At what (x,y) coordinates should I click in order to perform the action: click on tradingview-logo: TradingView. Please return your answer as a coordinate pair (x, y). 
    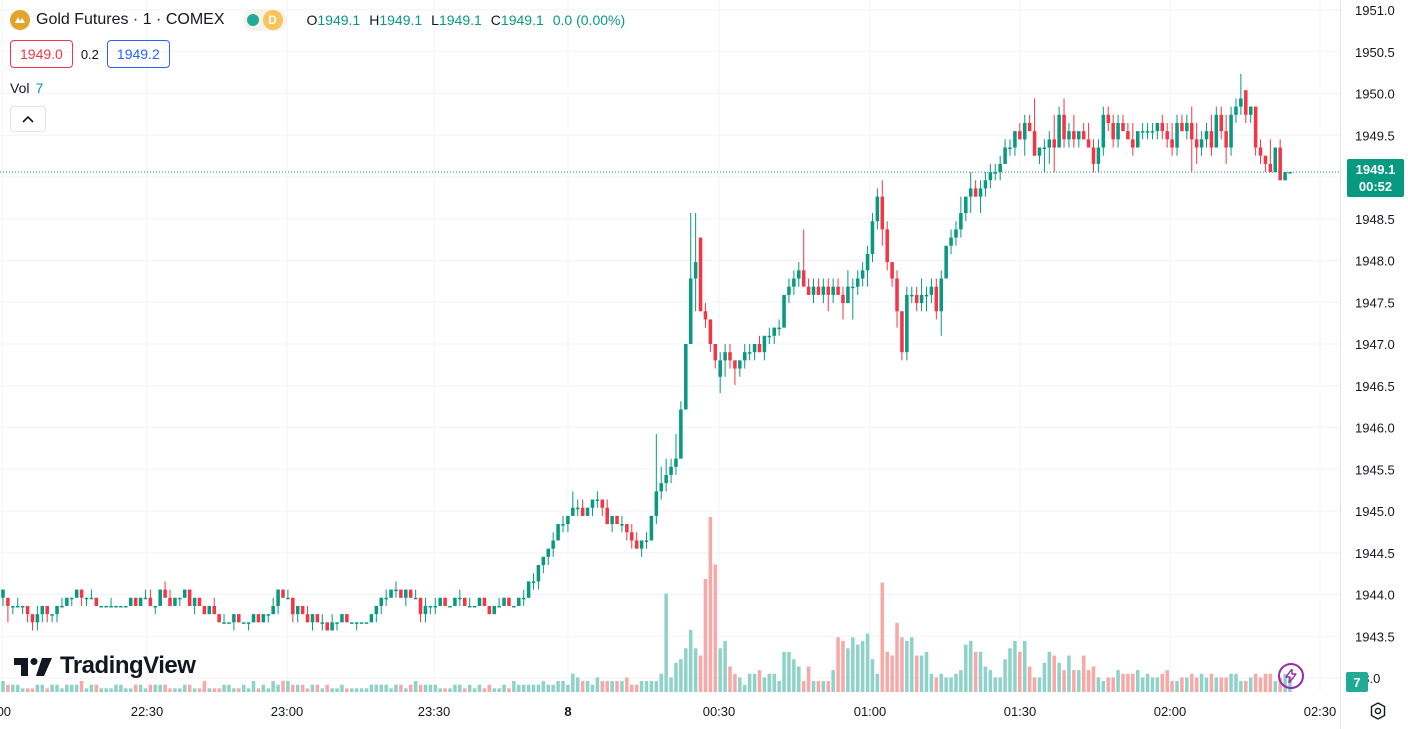
    Looking at the image, I should click on (105, 666).